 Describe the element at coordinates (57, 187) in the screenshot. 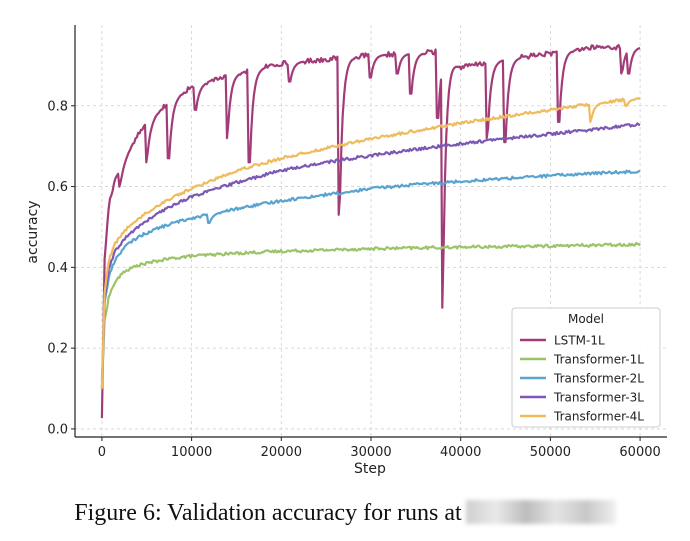

I see `y-tick-label: 0.6` at that location.